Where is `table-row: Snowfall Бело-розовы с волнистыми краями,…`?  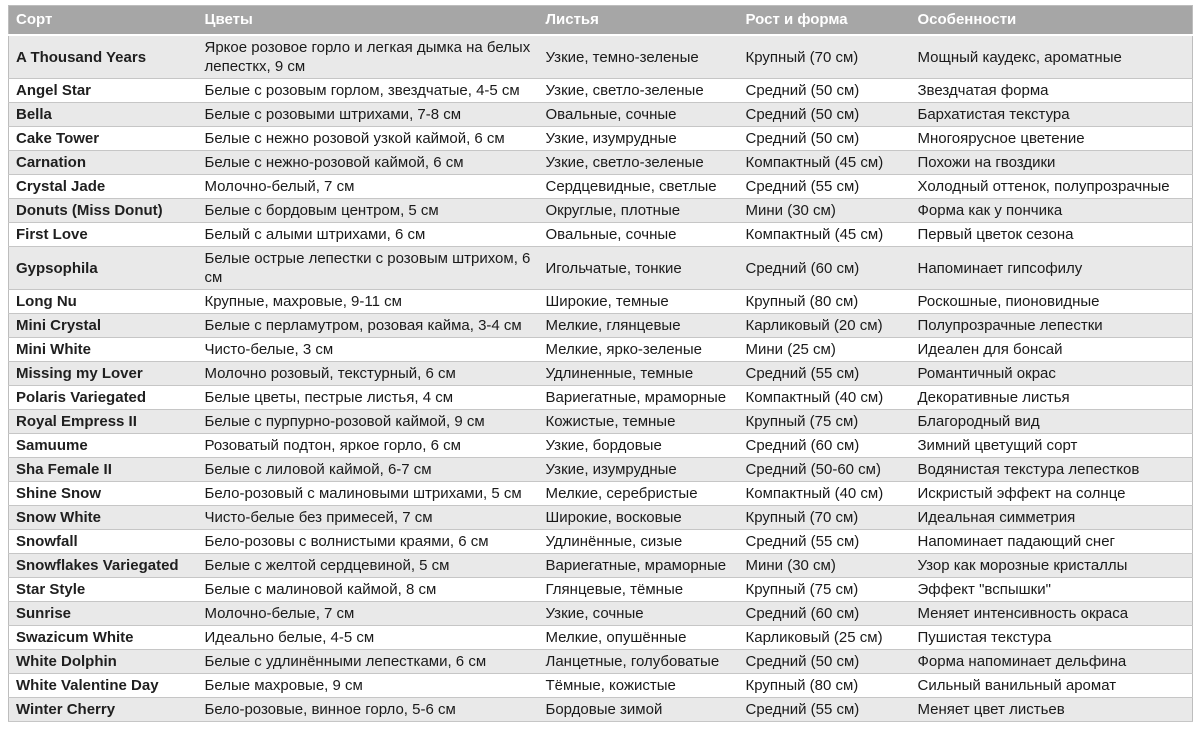
table-row: Snowfall Бело-розовы с волнистыми краями,… is located at coordinates (600, 541).